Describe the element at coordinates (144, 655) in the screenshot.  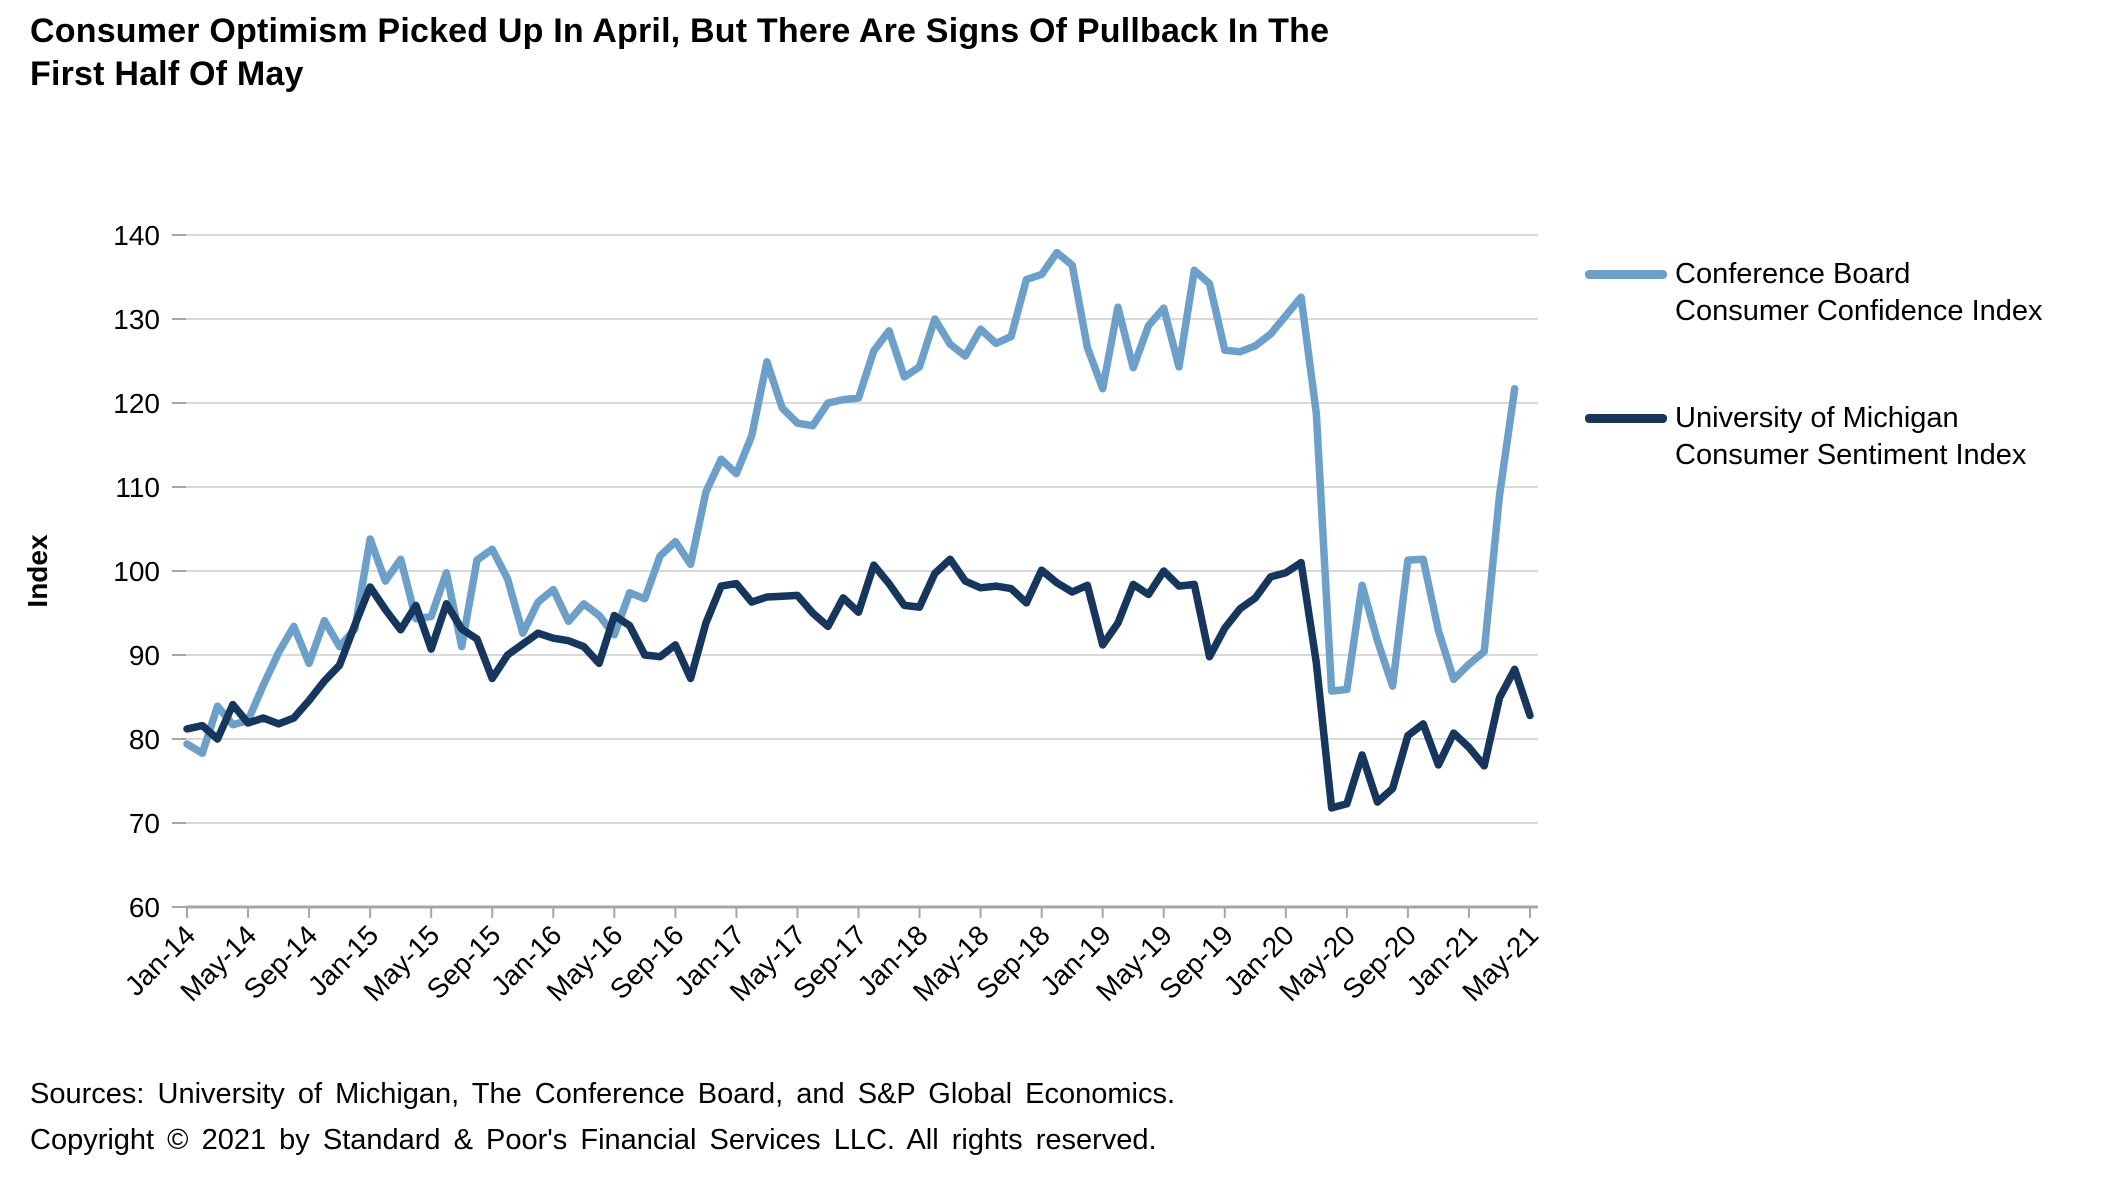
I see `svg-text: 90` at that location.